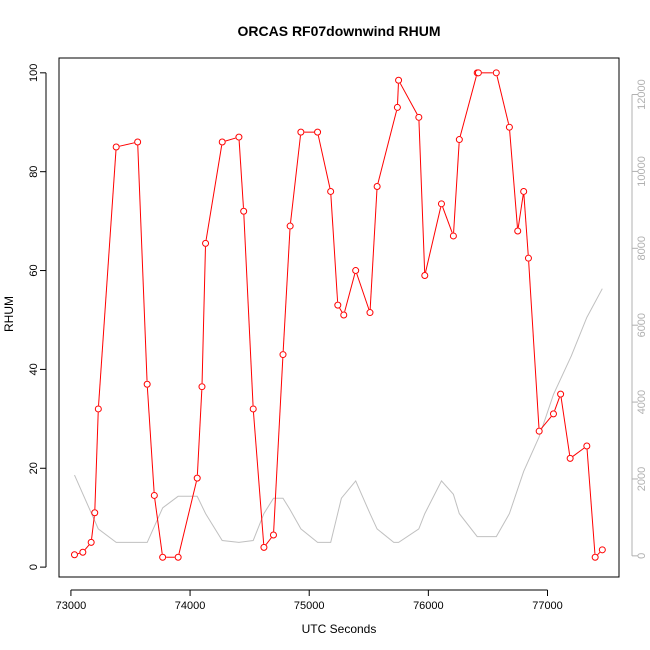 The width and height of the screenshot is (650, 650). I want to click on y-tick-label: 100, so click(34, 73).